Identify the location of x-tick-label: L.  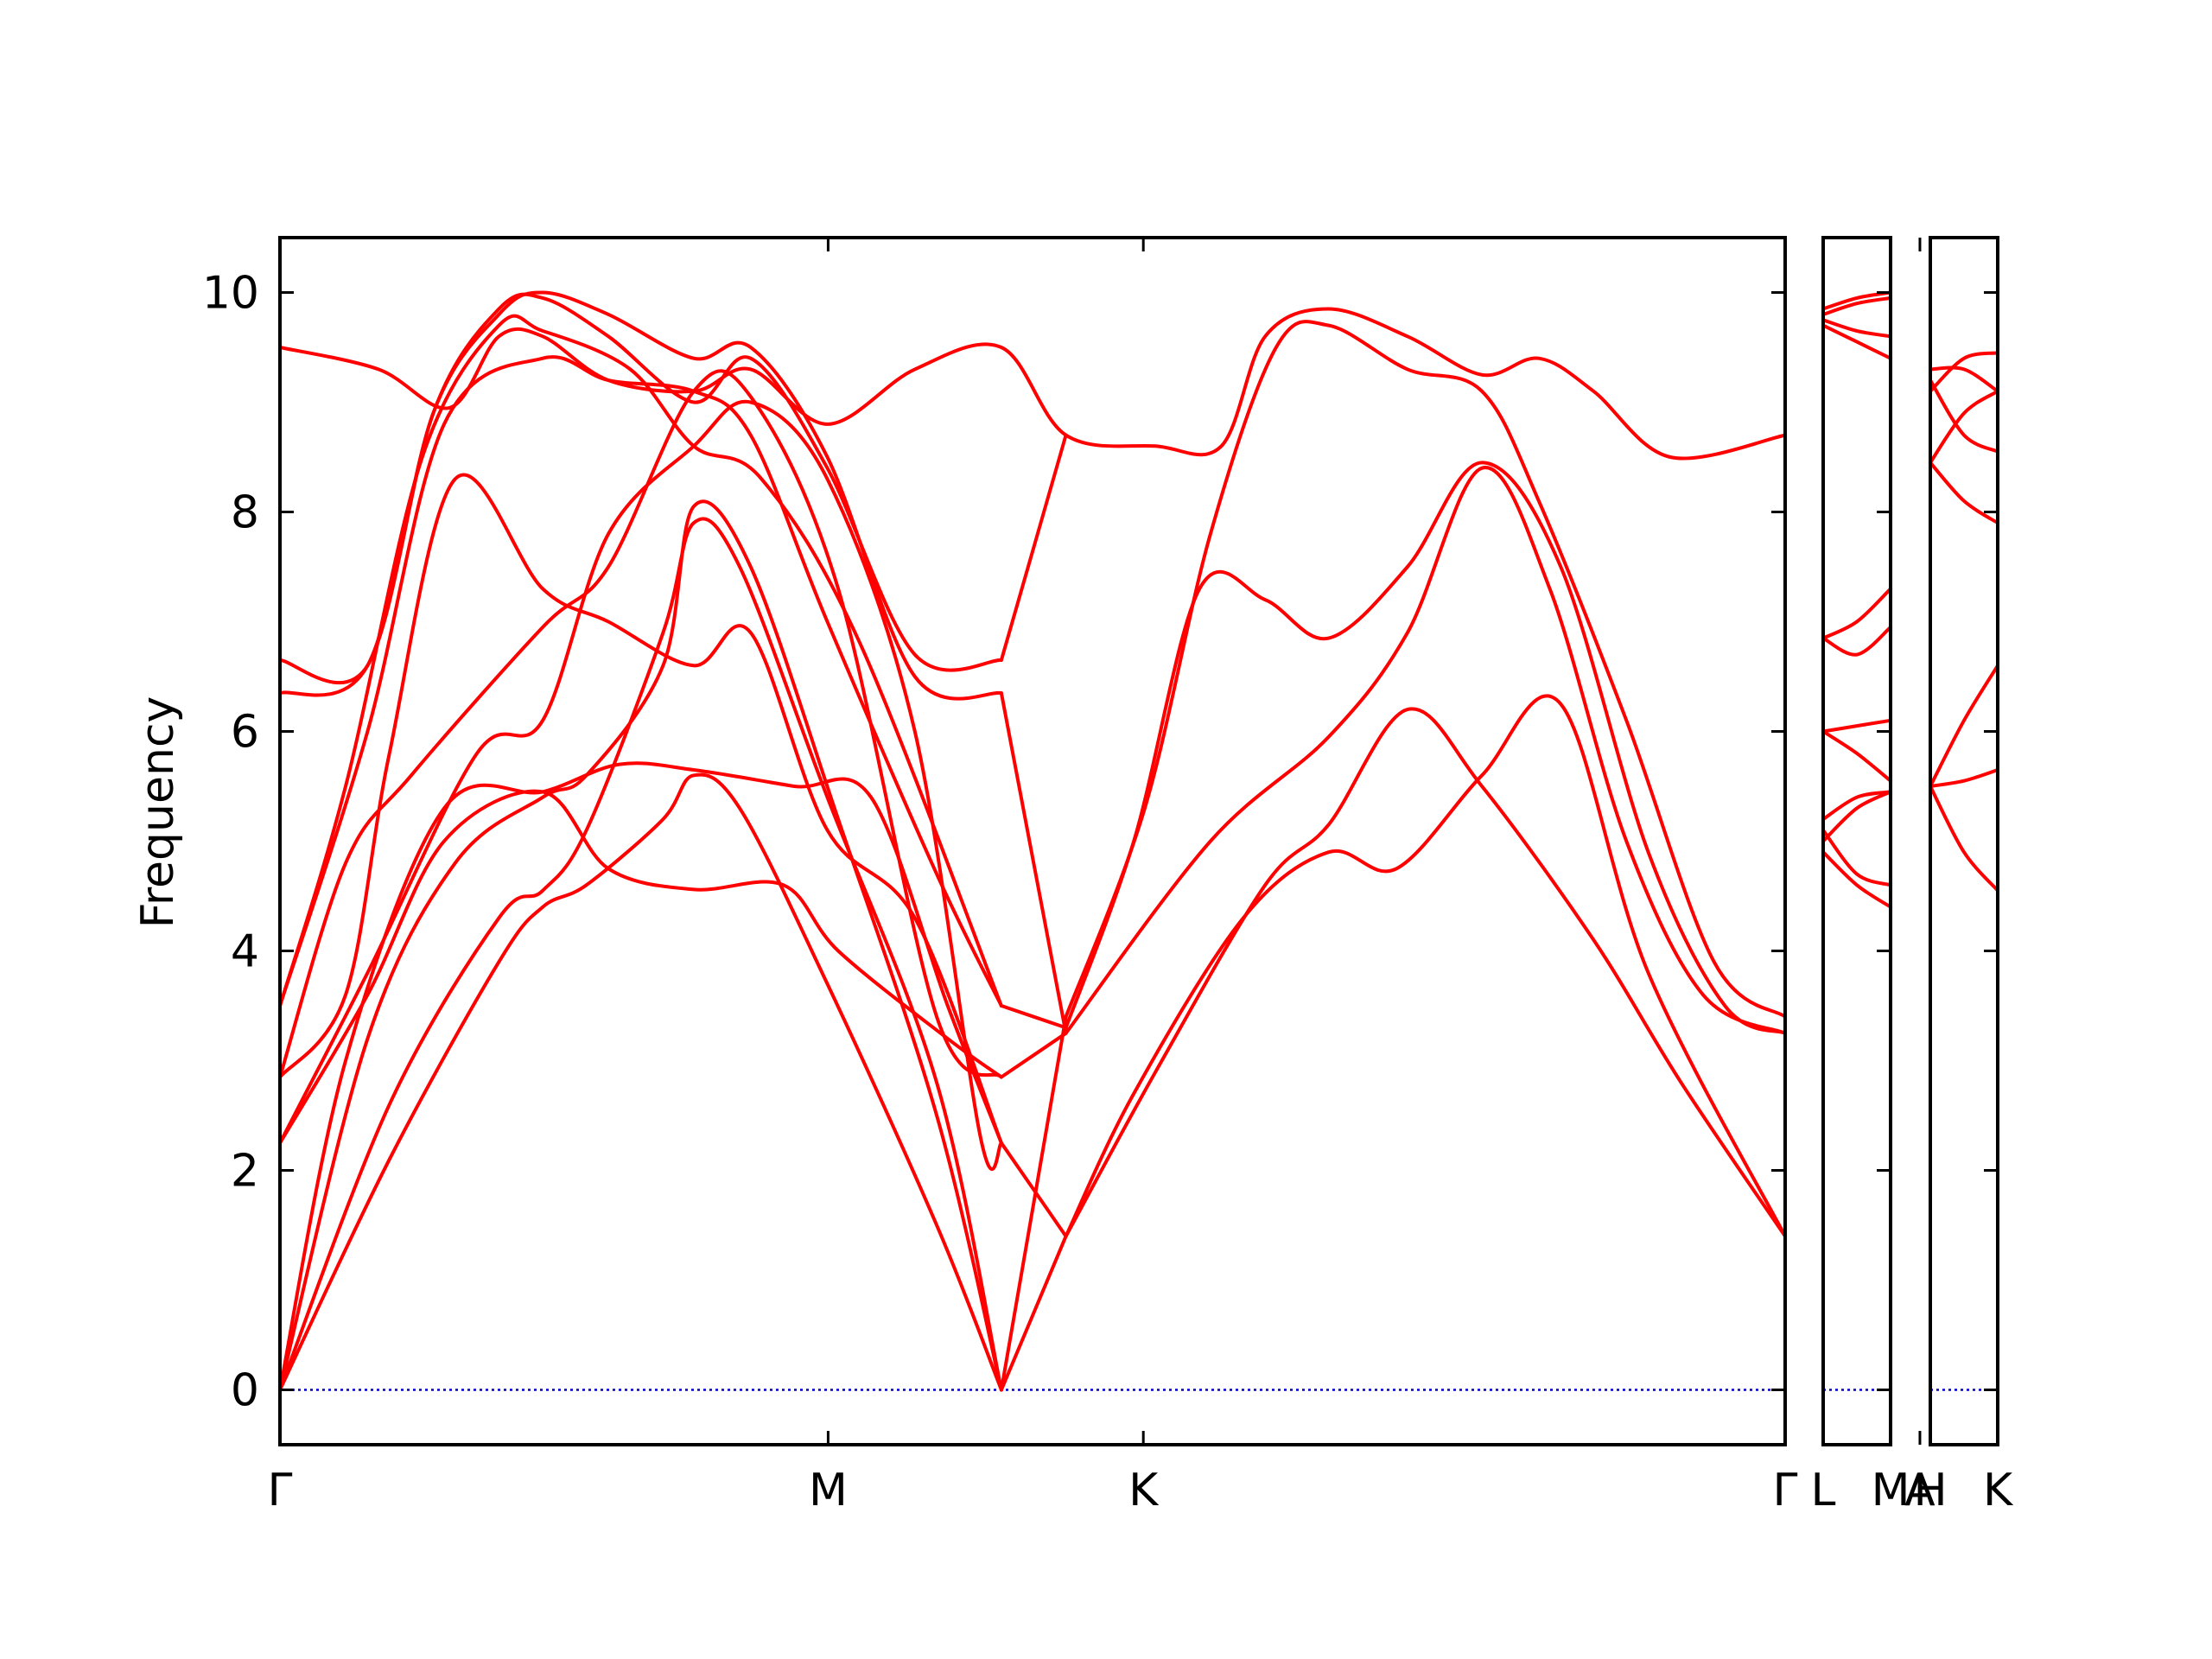
(1823, 1490).